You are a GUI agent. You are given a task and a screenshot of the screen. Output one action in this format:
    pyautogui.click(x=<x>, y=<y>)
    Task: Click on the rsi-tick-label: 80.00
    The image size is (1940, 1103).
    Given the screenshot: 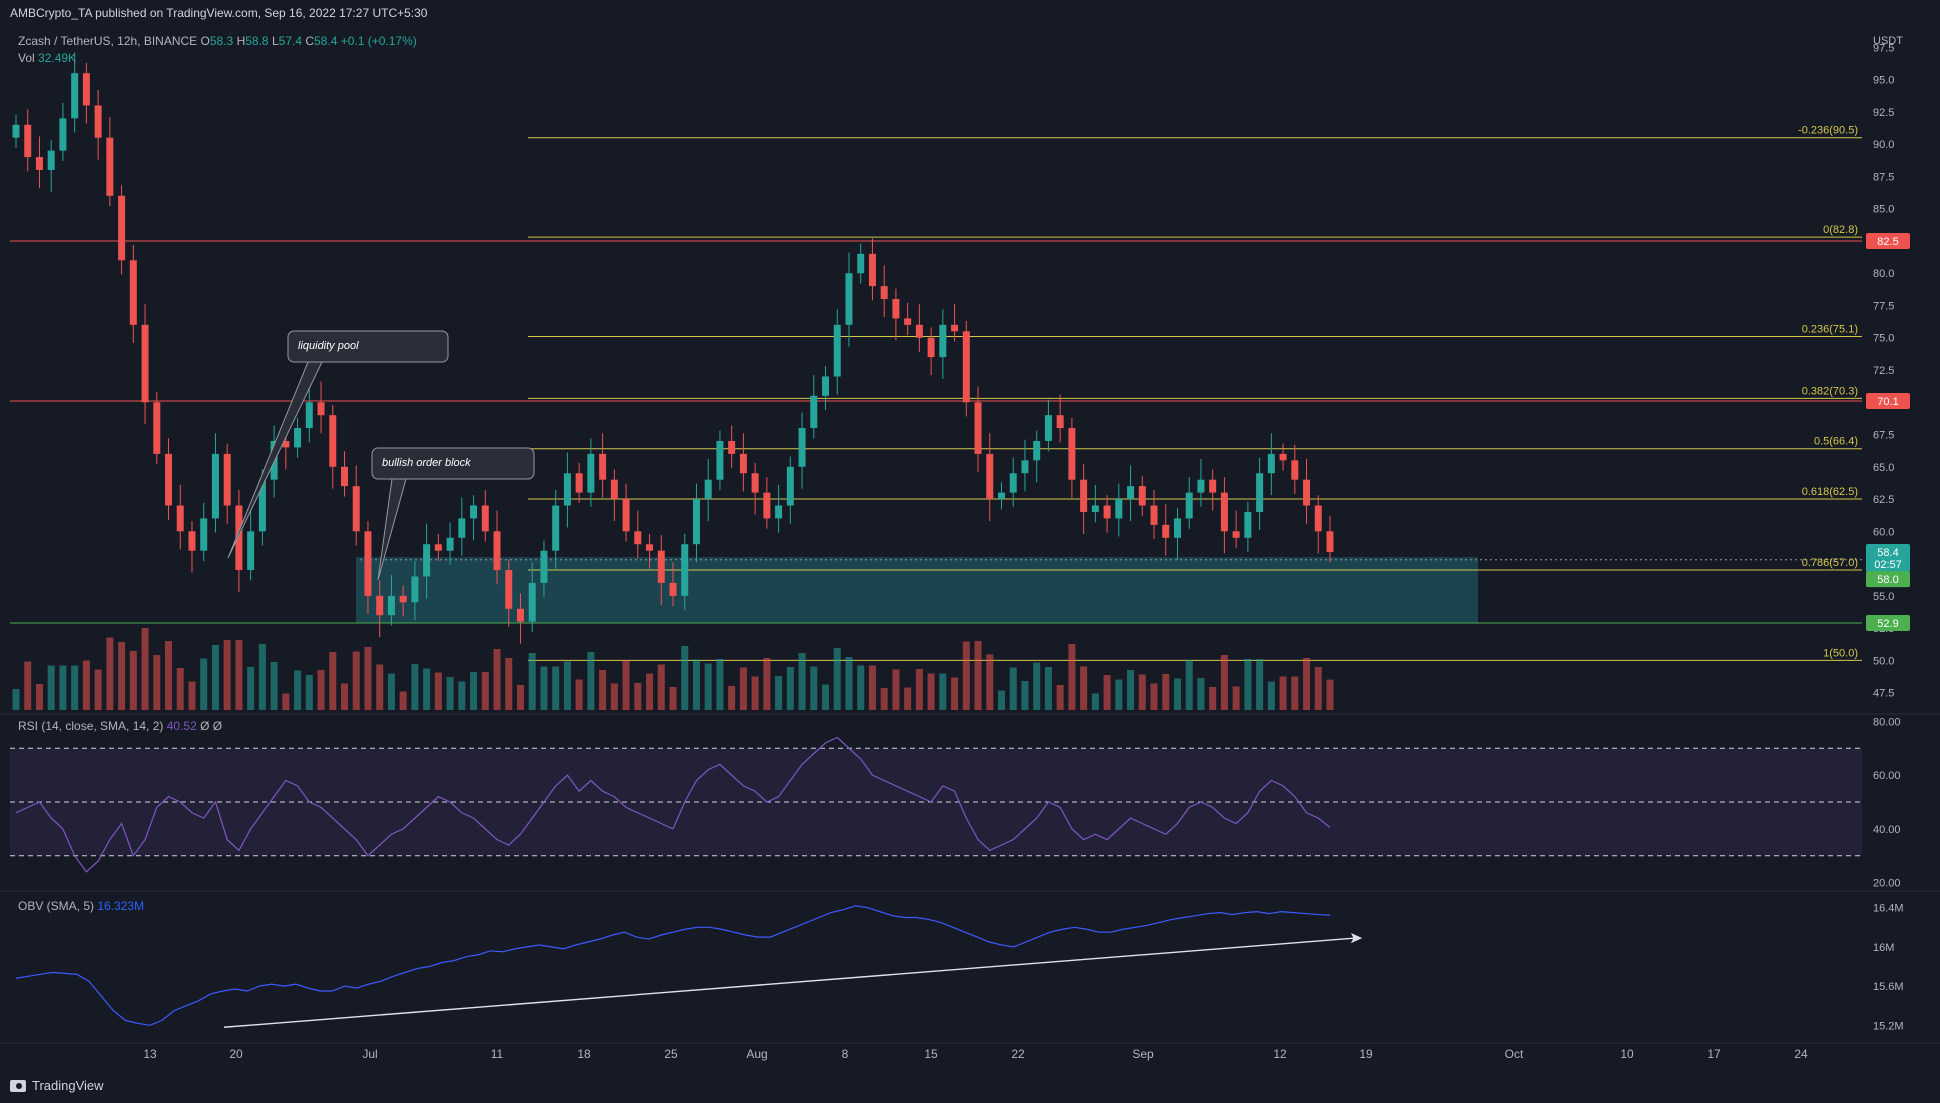 What is the action you would take?
    pyautogui.click(x=1887, y=722)
    